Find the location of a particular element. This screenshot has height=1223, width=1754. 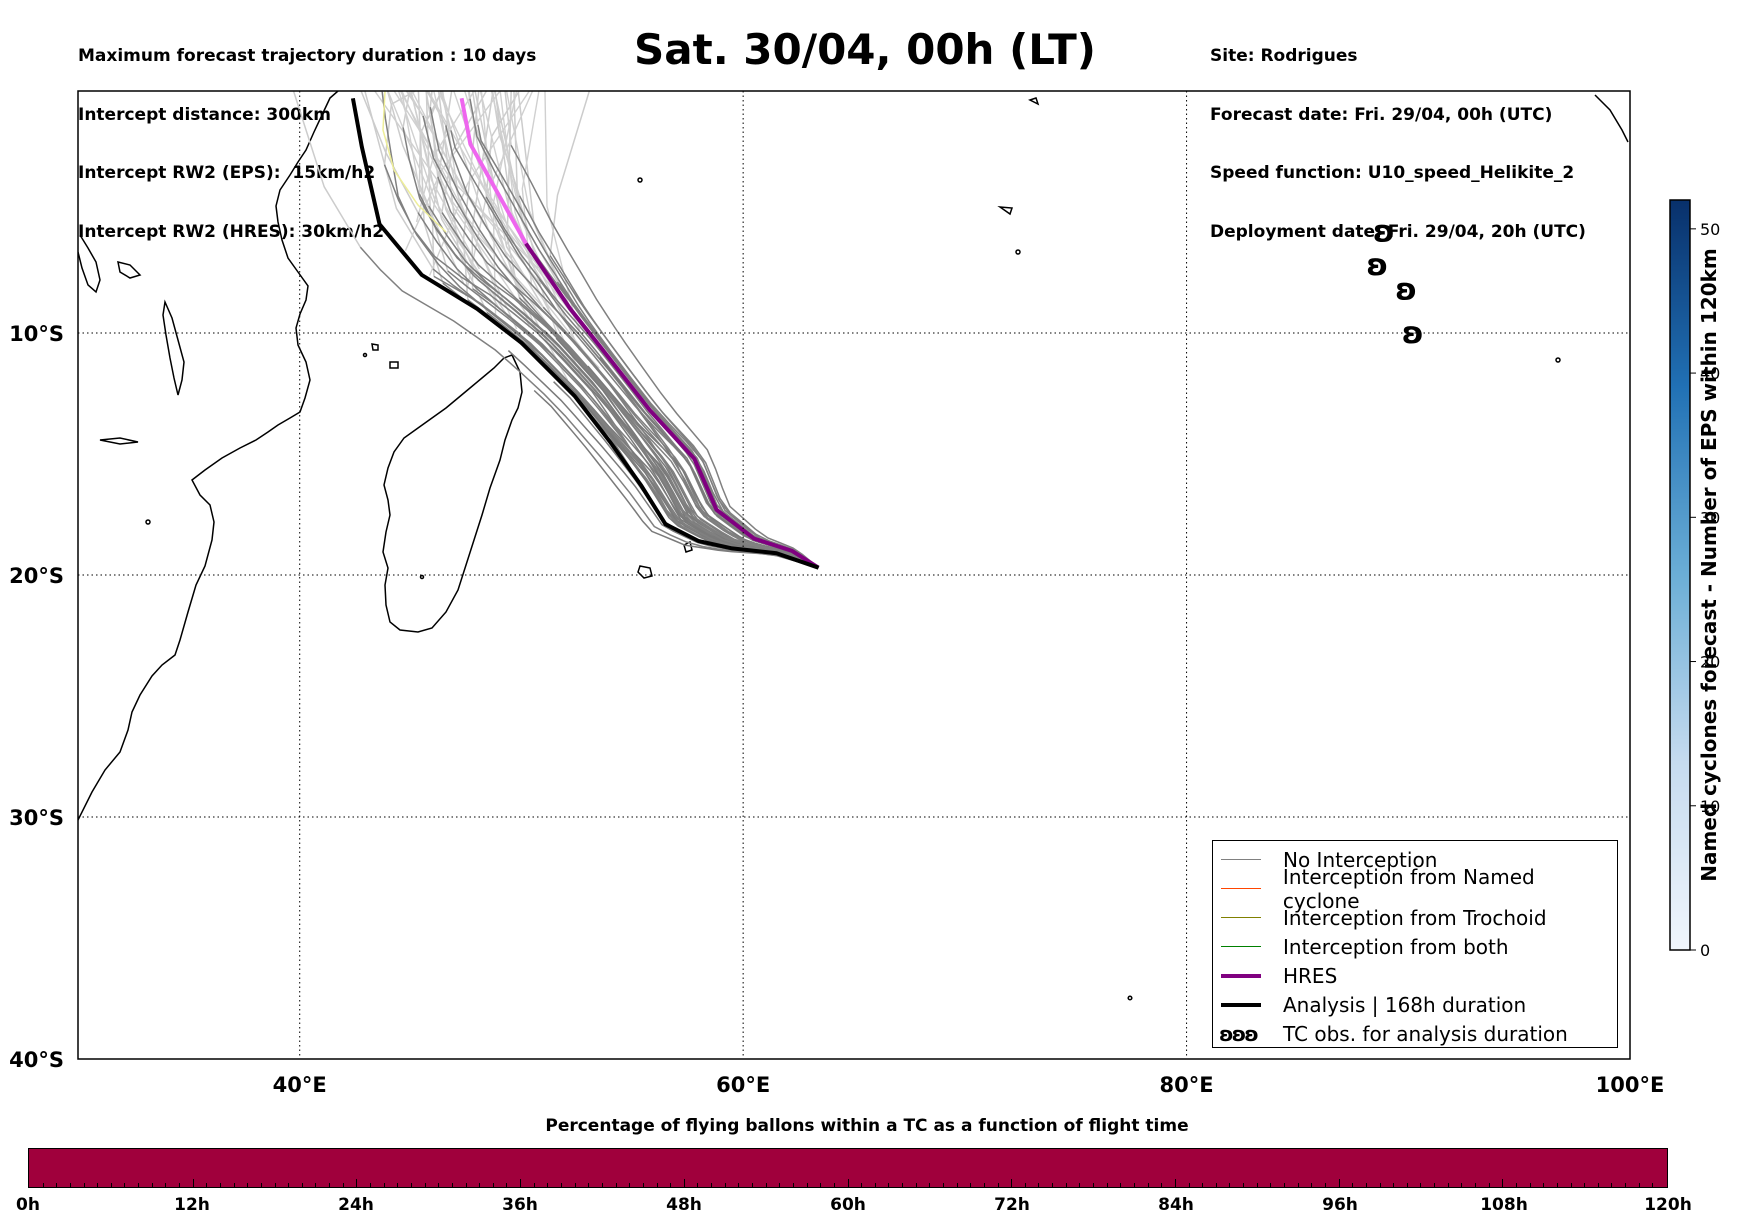

bottom-colorbar-tick-label: 84h is located at coordinates (1176, 1205).